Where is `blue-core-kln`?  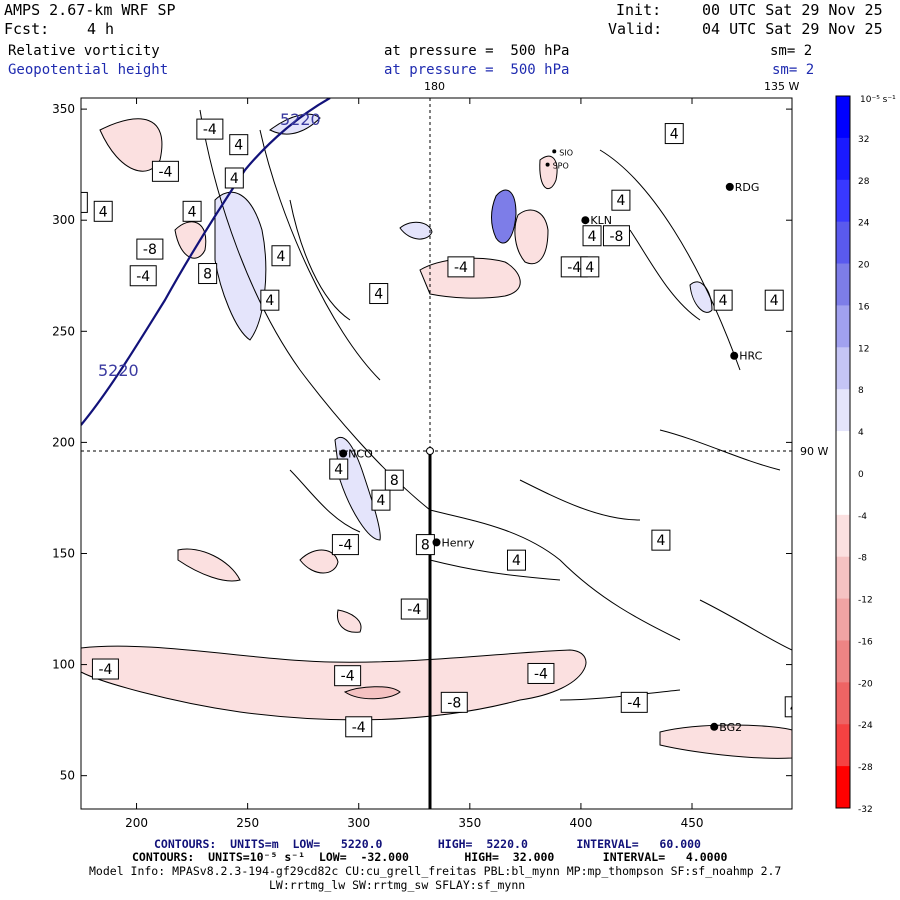 blue-core-kln is located at coordinates (504, 216).